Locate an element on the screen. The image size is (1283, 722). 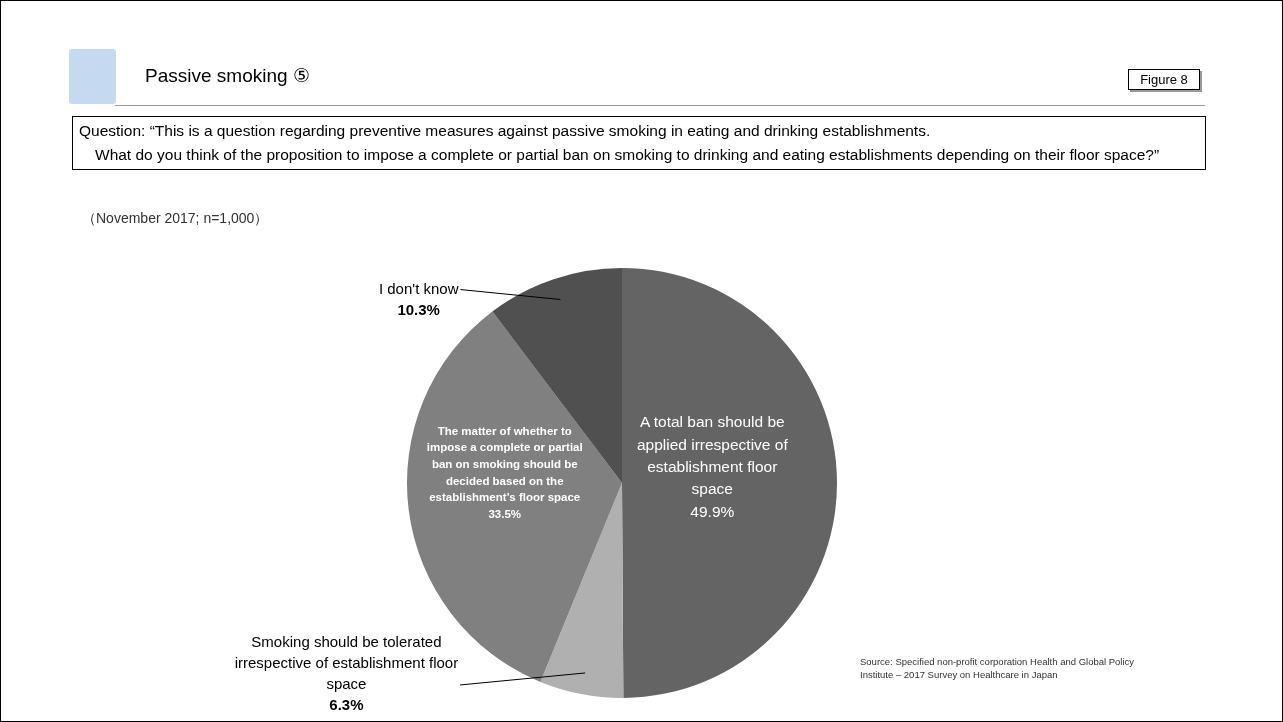
data-label: 10.3% is located at coordinates (418, 309).